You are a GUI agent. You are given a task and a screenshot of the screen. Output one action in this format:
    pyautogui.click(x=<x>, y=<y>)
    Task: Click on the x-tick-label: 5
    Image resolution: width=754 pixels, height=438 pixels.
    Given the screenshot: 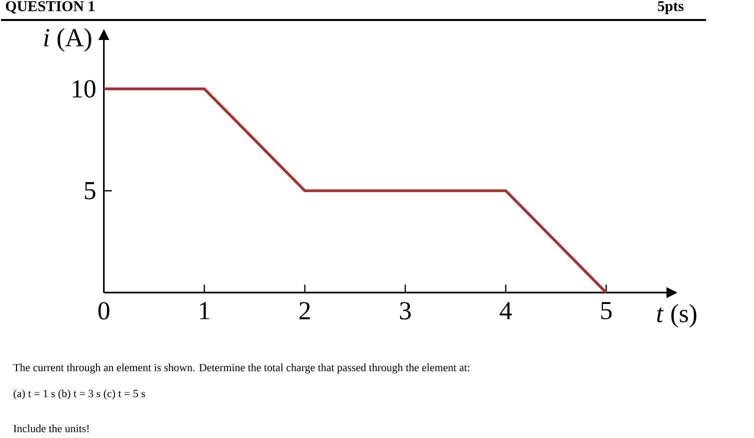 What is the action you would take?
    pyautogui.click(x=606, y=311)
    